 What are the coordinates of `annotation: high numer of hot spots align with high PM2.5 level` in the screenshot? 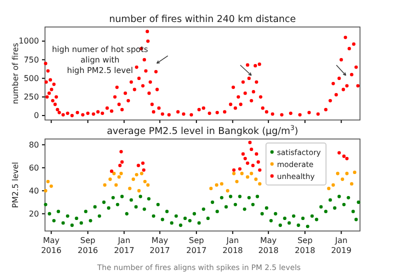 It's located at (100, 60).